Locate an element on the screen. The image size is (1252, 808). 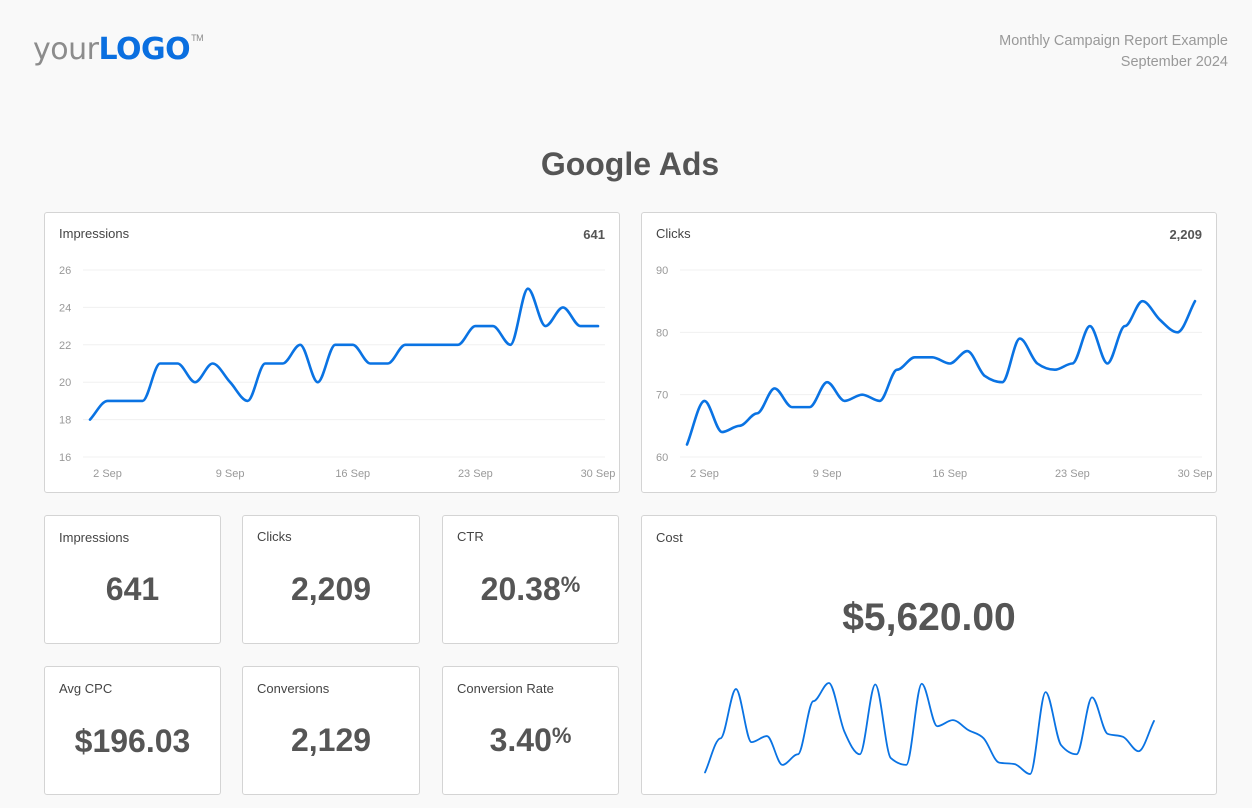
kpi-impressions: Impressions 641 is located at coordinates (132, 579).